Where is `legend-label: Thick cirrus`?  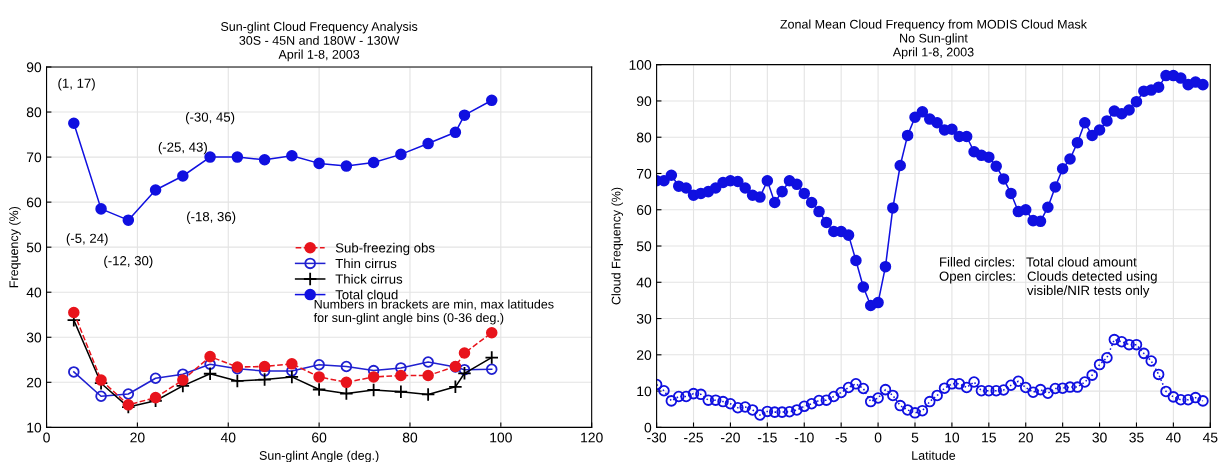 legend-label: Thick cirrus is located at coordinates (369, 279).